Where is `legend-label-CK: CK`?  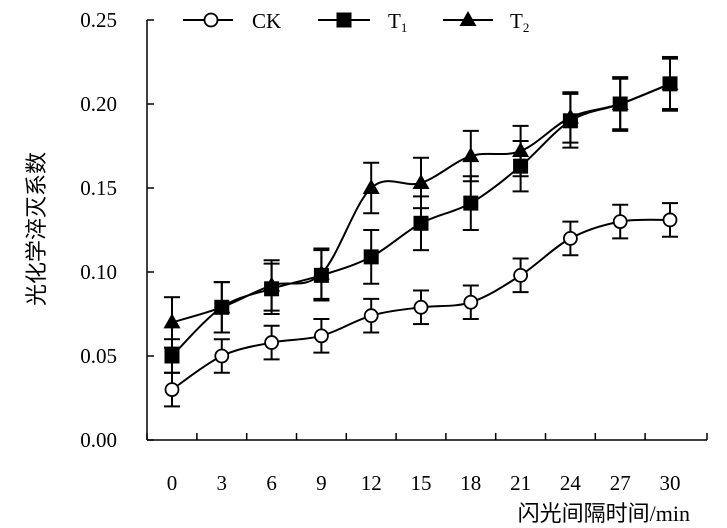 legend-label-CK: CK is located at coordinates (266, 21).